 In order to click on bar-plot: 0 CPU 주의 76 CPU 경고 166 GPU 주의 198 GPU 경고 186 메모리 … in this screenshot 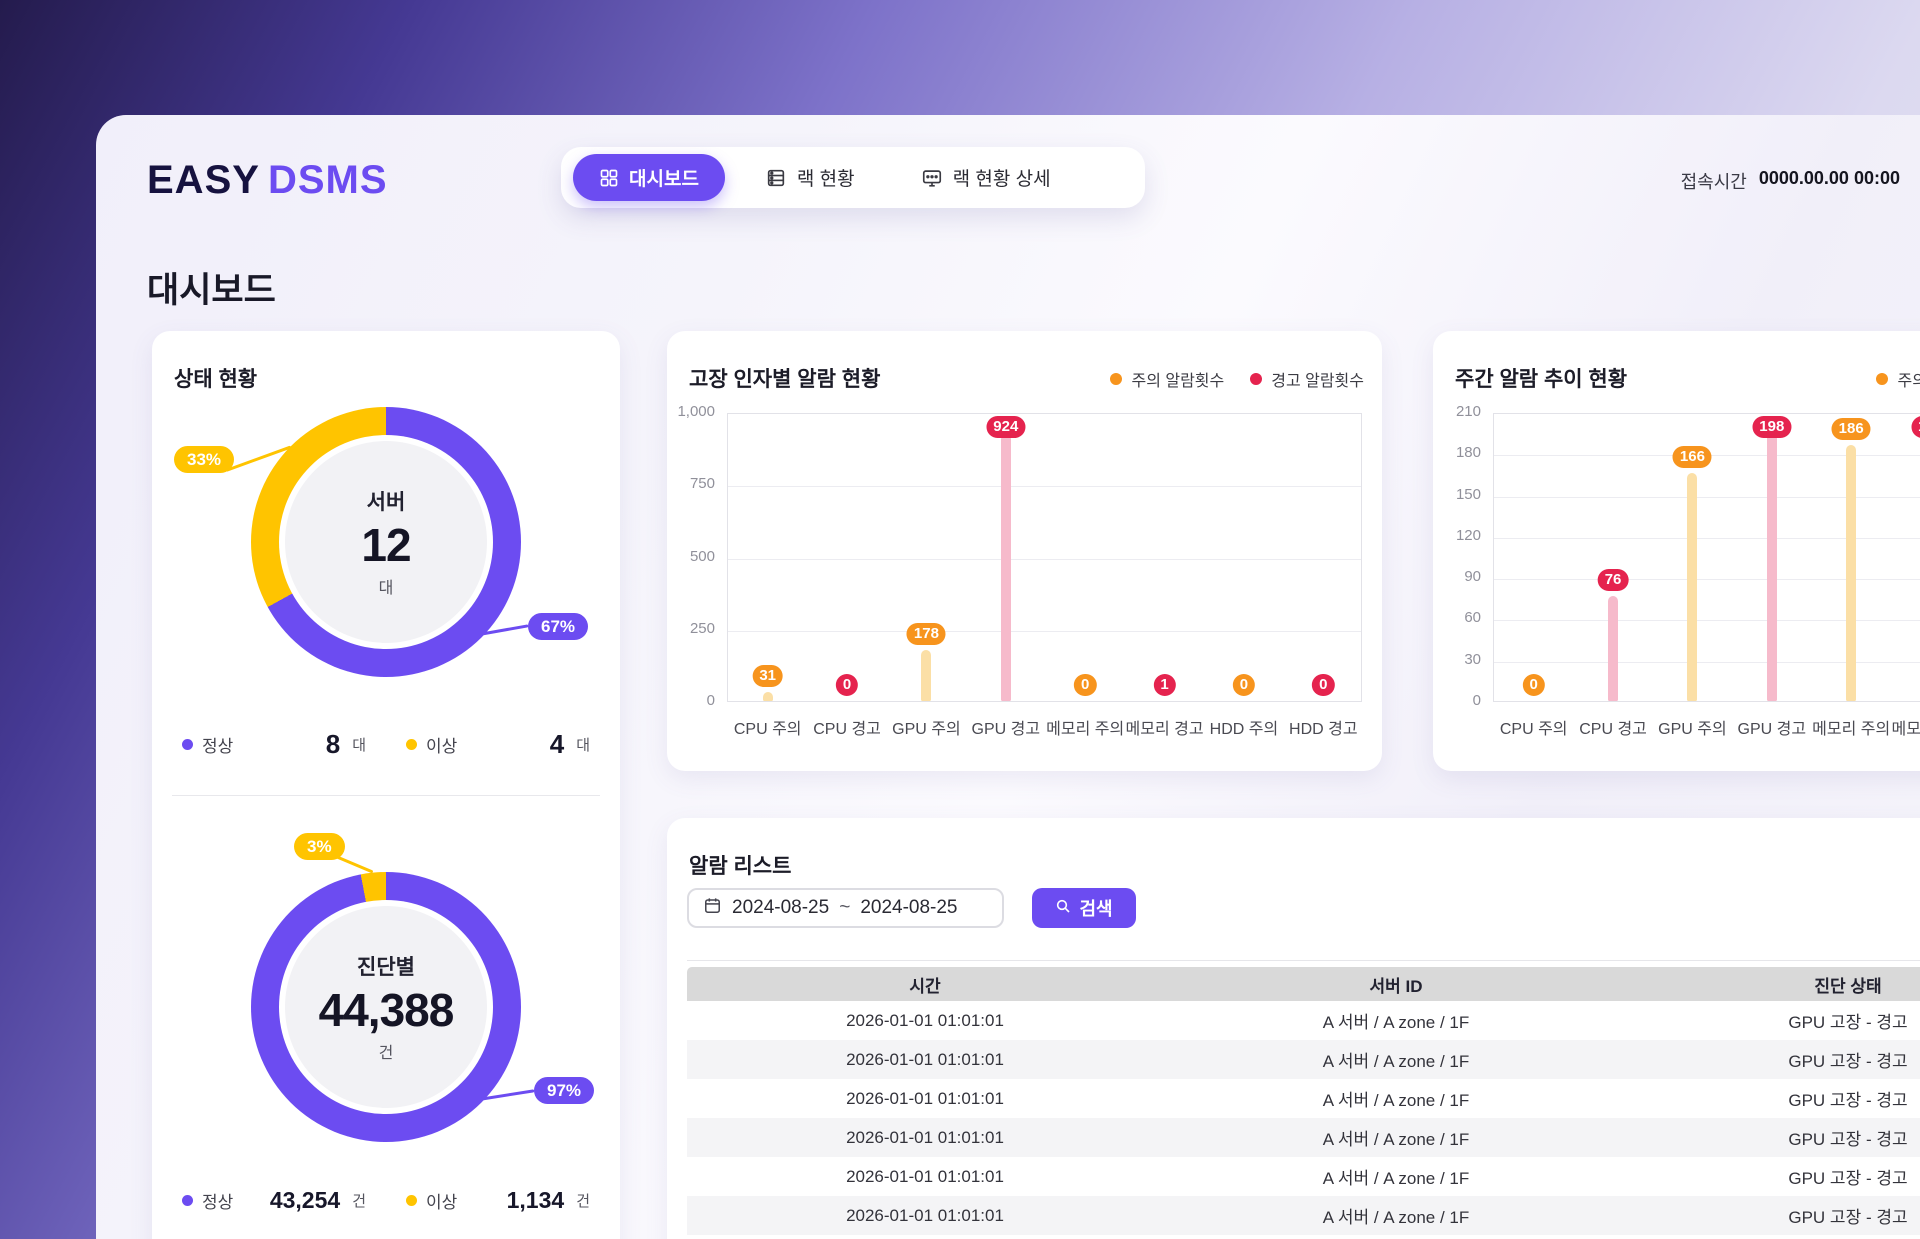, I will do `click(1706, 575)`.